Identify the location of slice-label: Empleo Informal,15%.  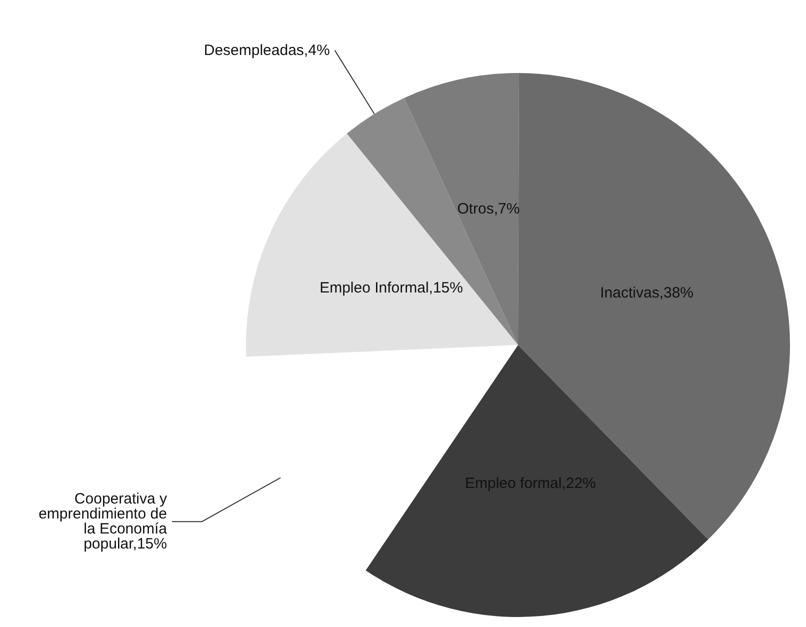
(391, 287).